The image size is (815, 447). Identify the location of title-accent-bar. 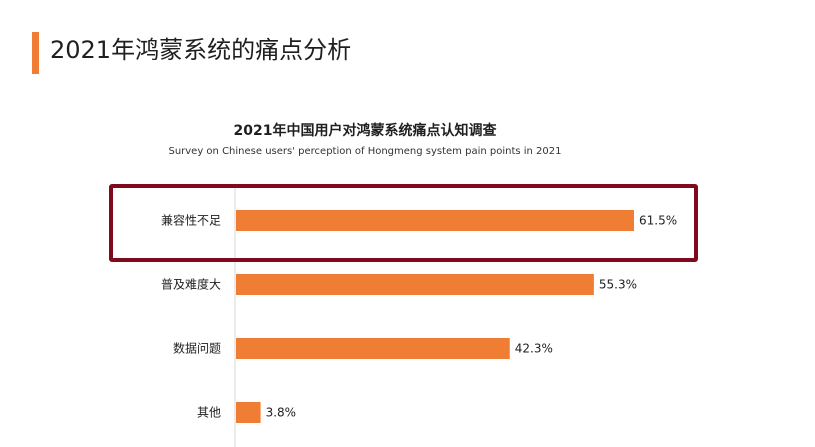
(35, 53).